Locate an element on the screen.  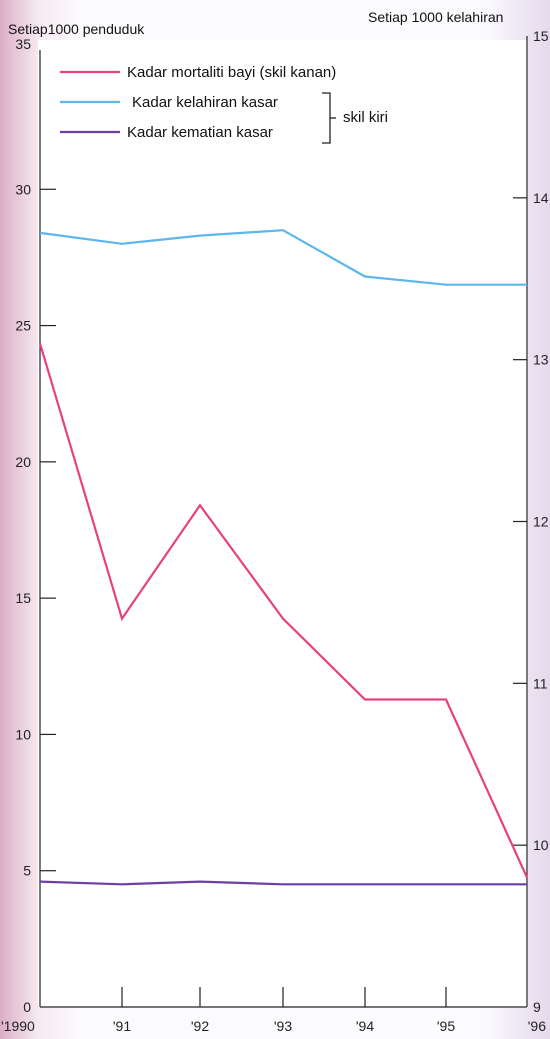
x-tick-label: '92 is located at coordinates (200, 1026).